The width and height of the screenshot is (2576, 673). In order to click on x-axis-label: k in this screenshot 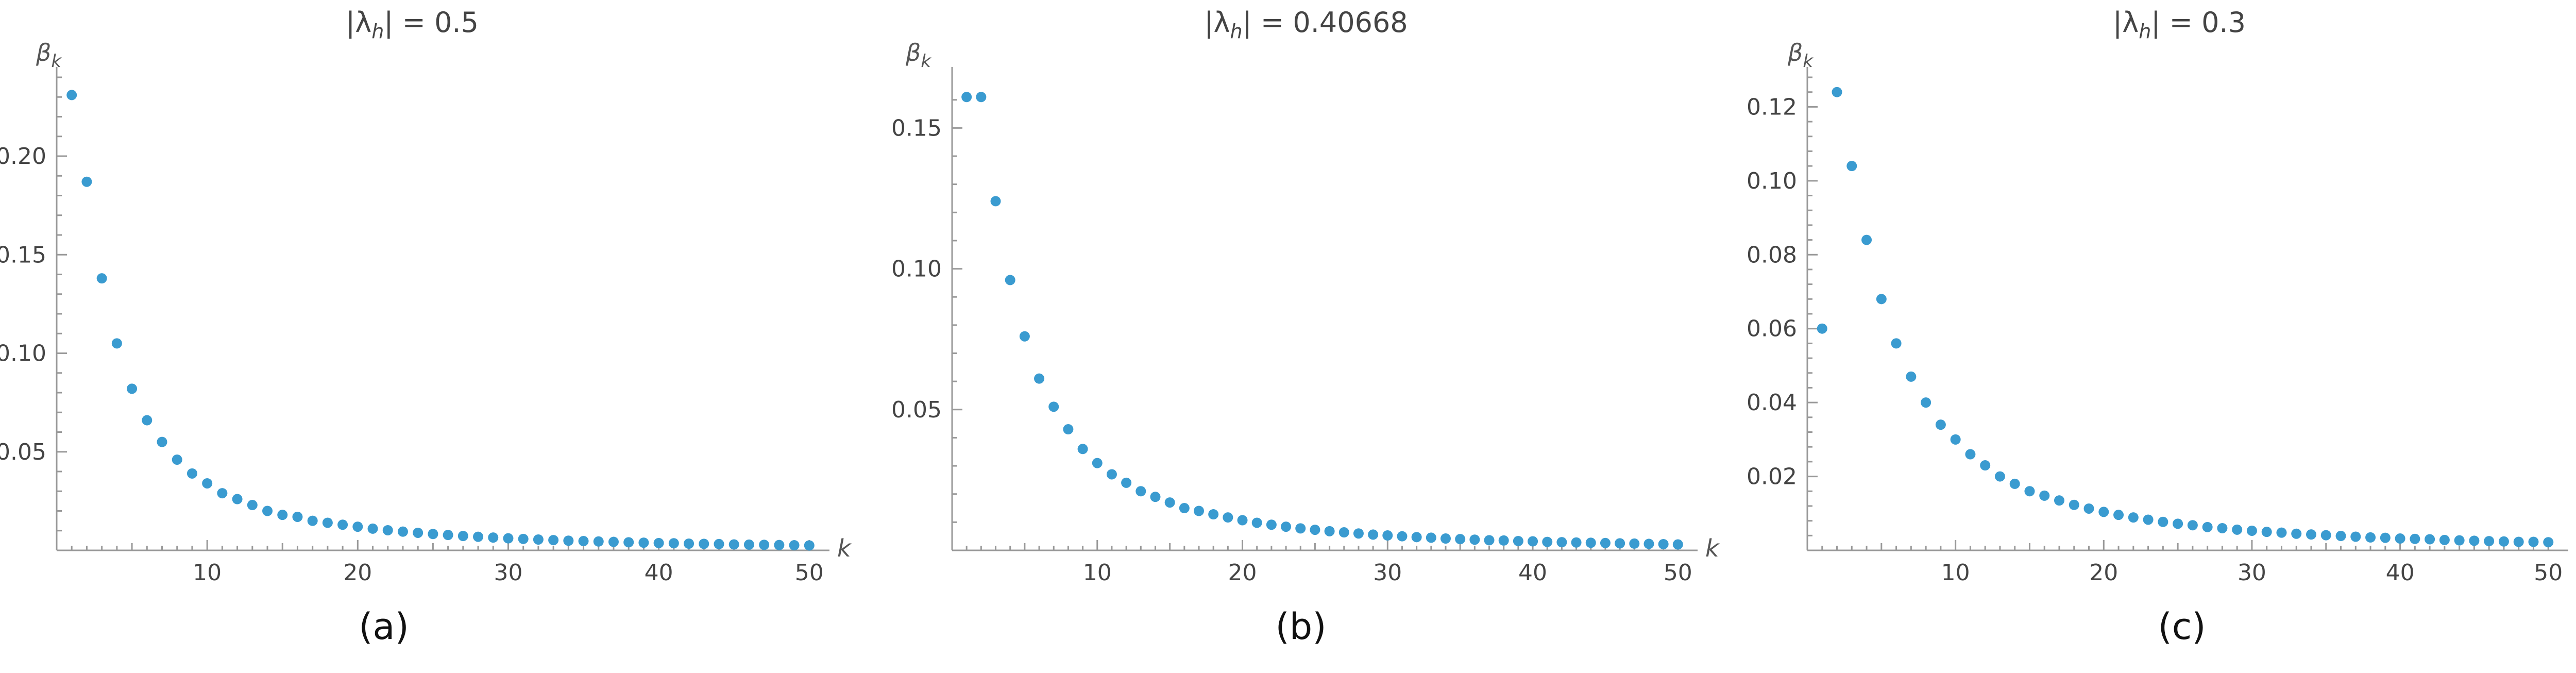, I will do `click(844, 548)`.